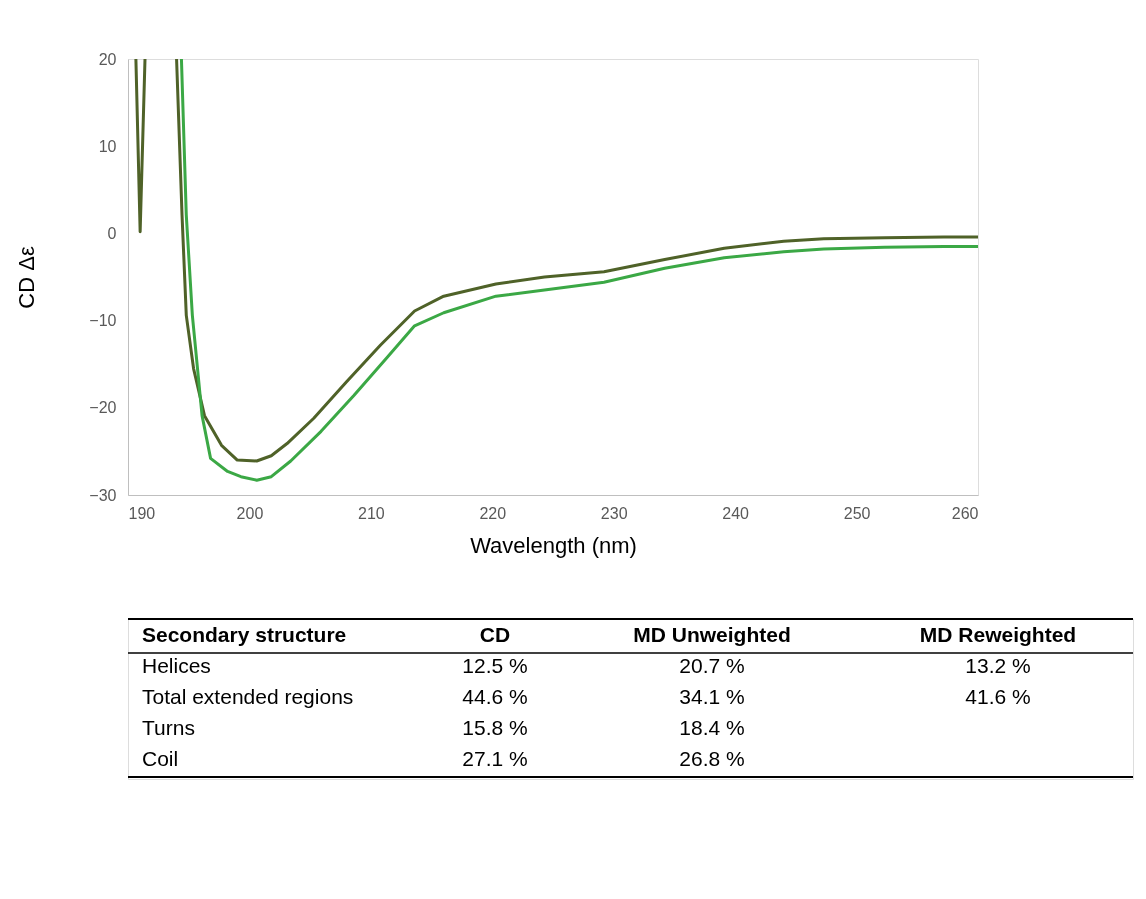  Describe the element at coordinates (712, 758) in the screenshot. I see `text: 26.8 %` at that location.